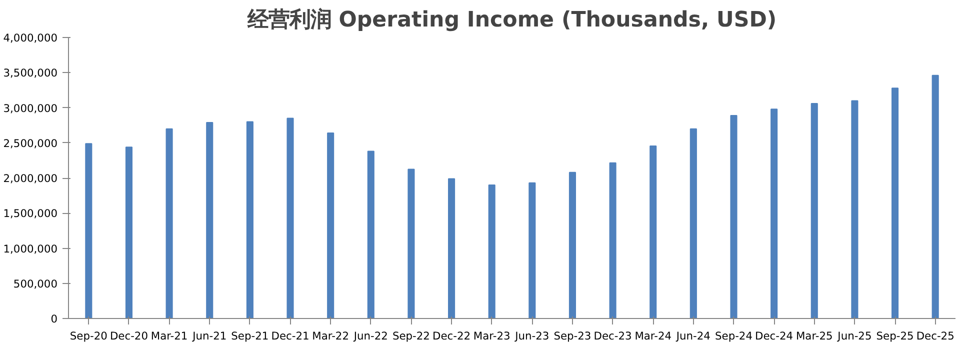 The height and width of the screenshot is (347, 977). I want to click on x-tick-label: Mar-21, so click(169, 336).